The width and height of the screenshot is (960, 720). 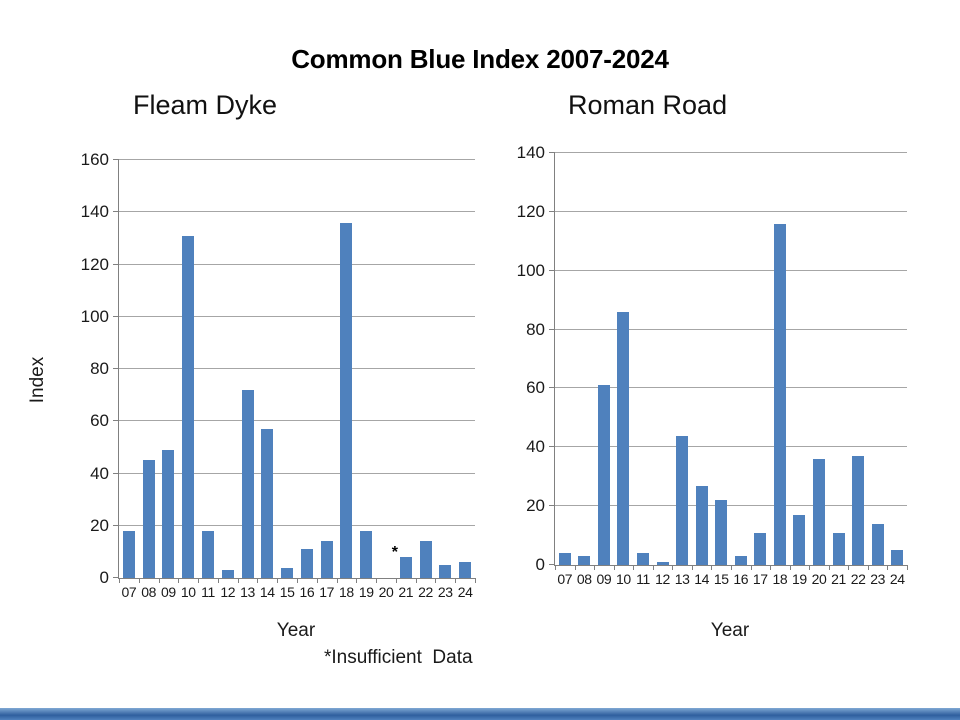 What do you see at coordinates (228, 592) in the screenshot?
I see `x-tick-label-12: 12` at bounding box center [228, 592].